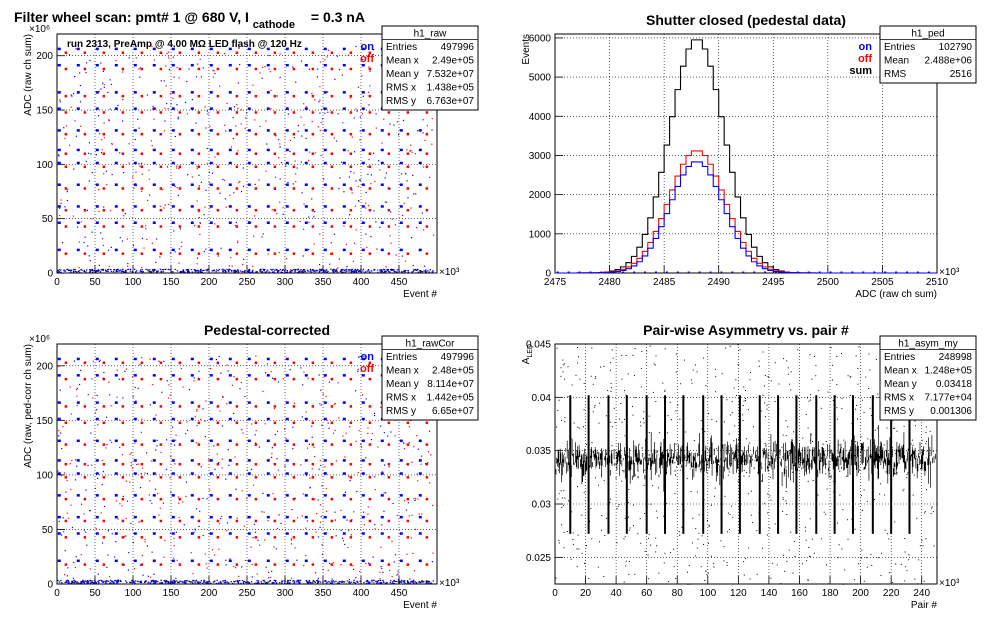 This screenshot has width=996, height=622. Describe the element at coordinates (899, 357) in the screenshot. I see `stats-row-label: Entries` at that location.